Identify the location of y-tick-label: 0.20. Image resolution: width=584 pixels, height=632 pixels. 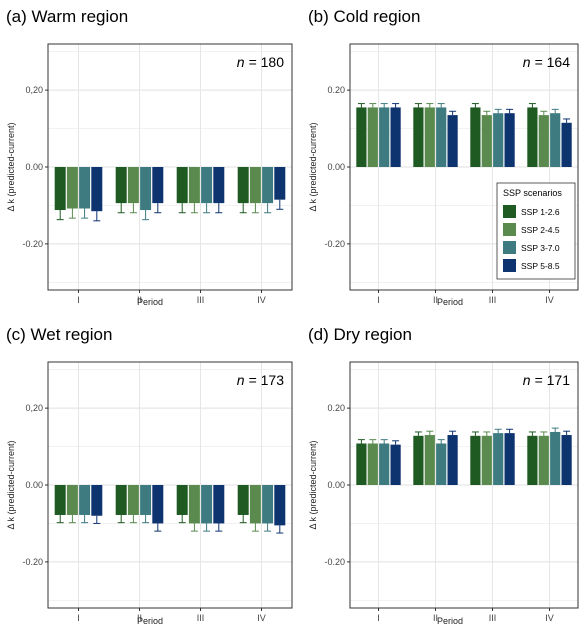
(336, 90).